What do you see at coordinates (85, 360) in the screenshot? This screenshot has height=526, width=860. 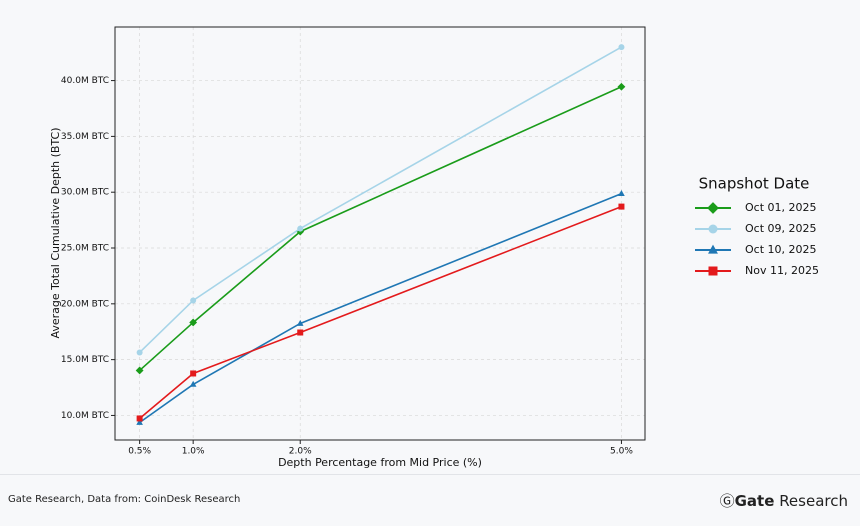 I see `y-tick-label: 15.0M BTC` at bounding box center [85, 360].